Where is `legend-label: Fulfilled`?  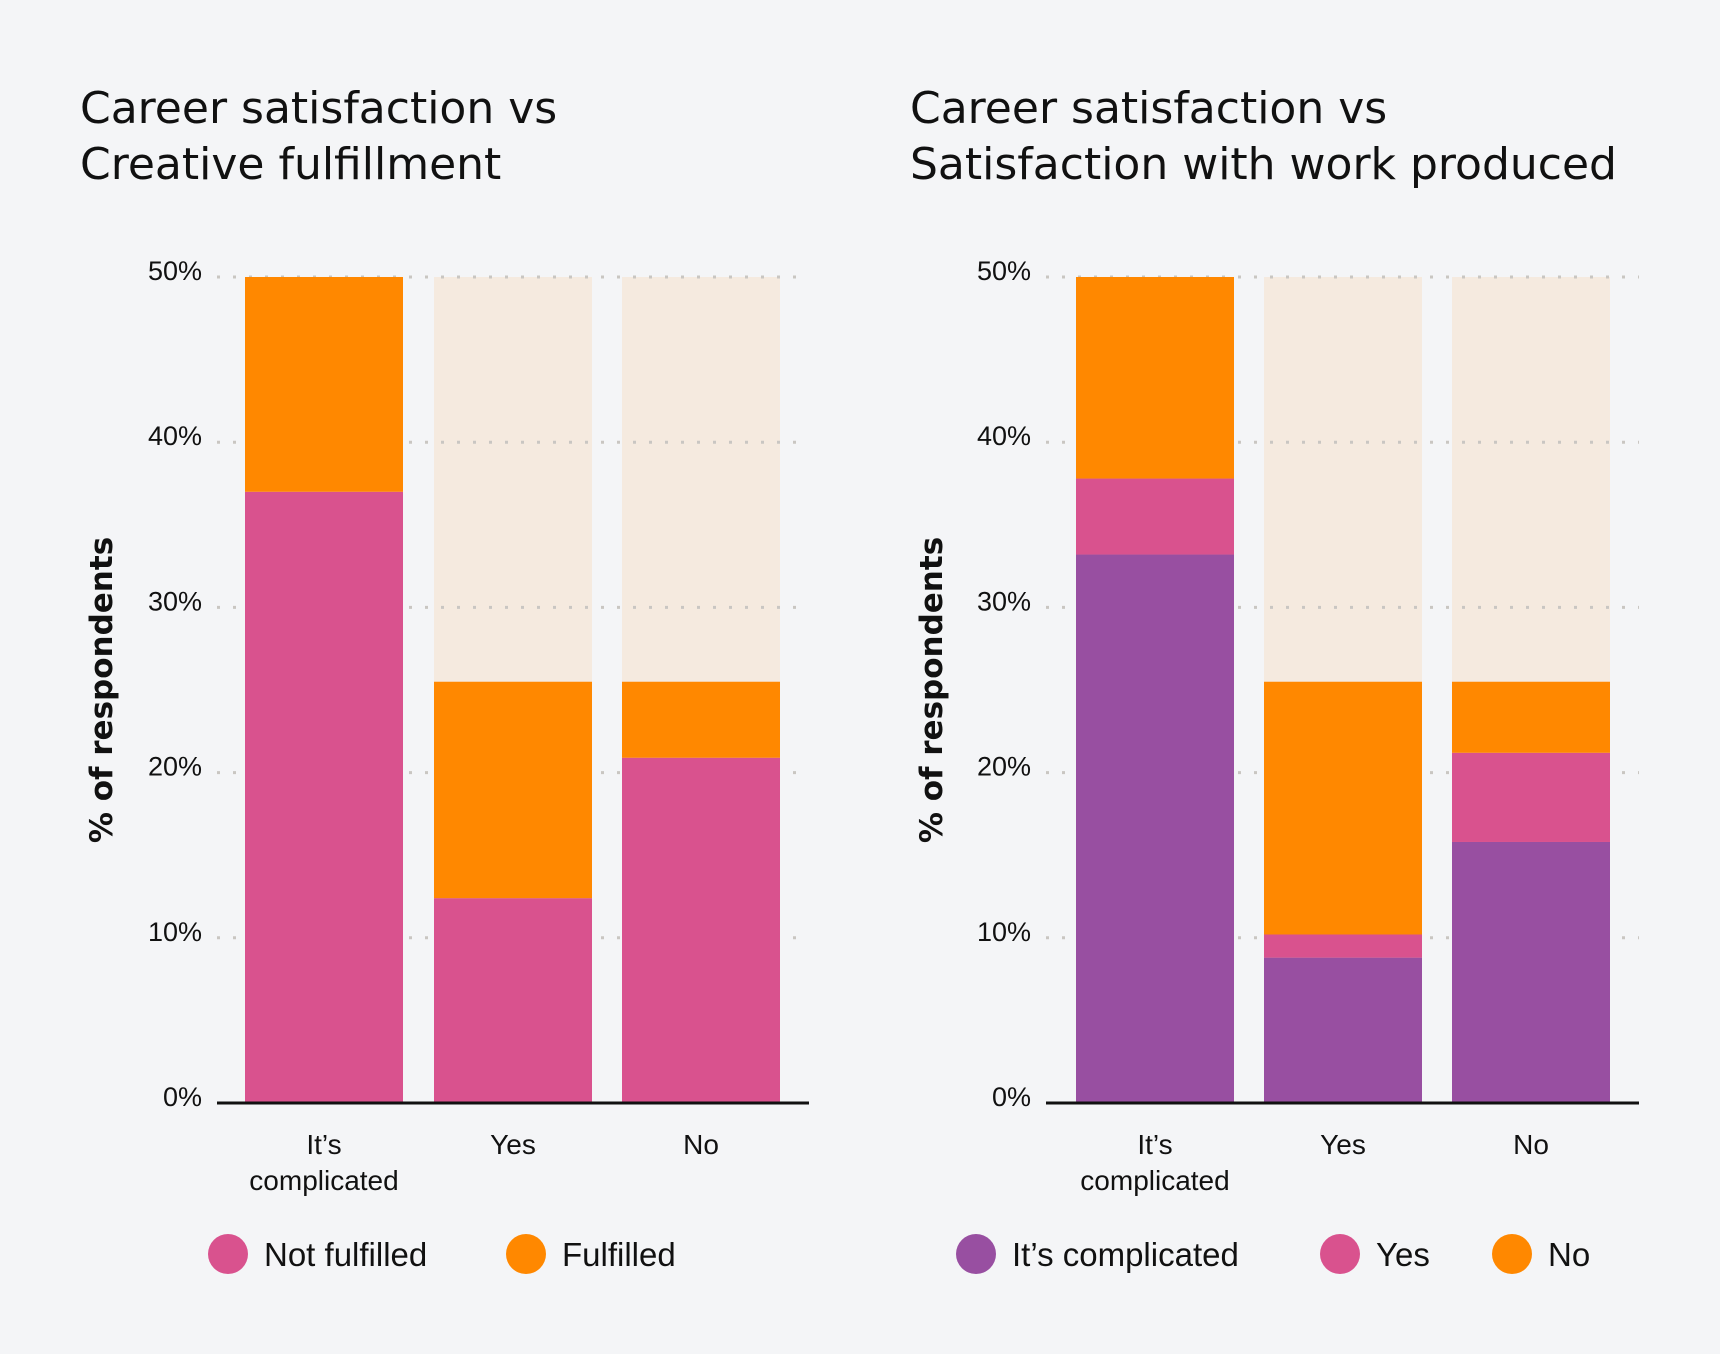 legend-label: Fulfilled is located at coordinates (619, 1254).